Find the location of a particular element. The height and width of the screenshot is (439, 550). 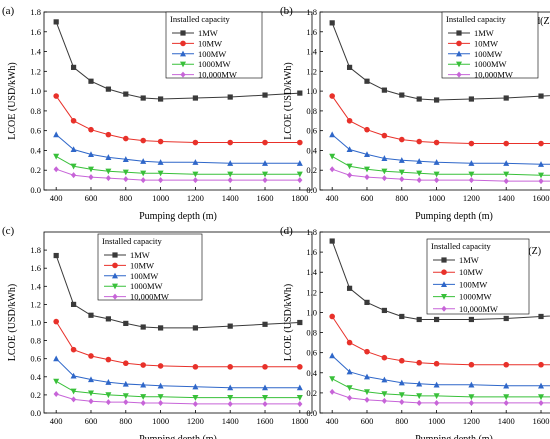

series-1mw is located at coordinates (178, 291).